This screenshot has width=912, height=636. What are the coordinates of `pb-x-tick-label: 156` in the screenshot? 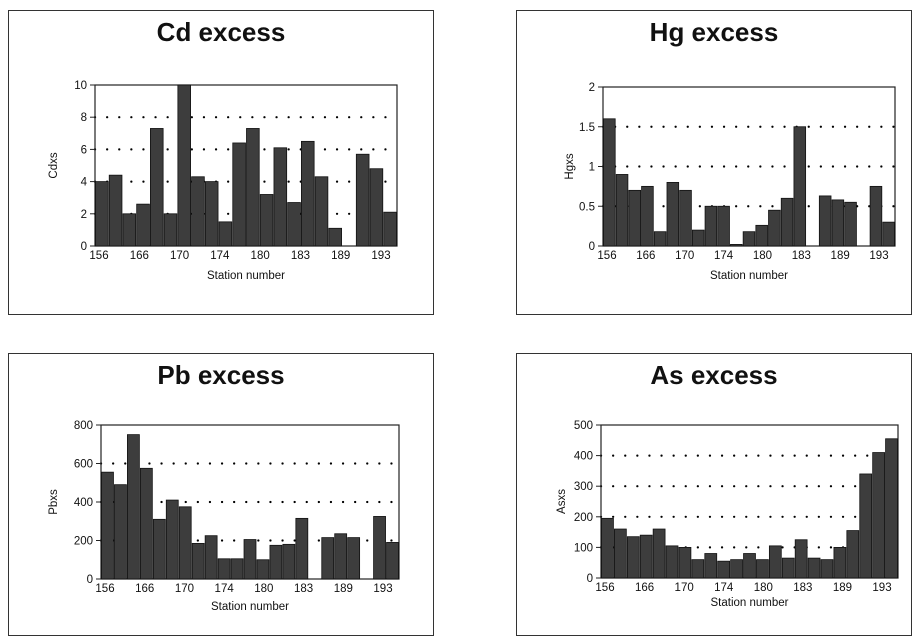 It's located at (104, 589).